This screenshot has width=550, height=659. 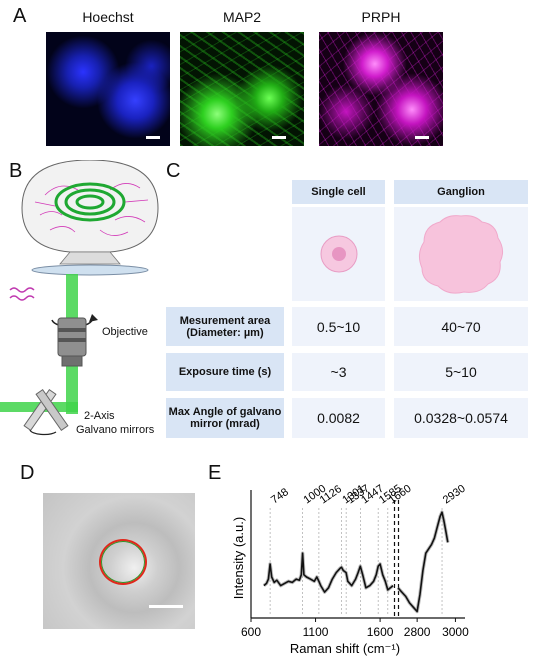 I want to click on ganglion-illustration-cell, so click(x=461, y=254).